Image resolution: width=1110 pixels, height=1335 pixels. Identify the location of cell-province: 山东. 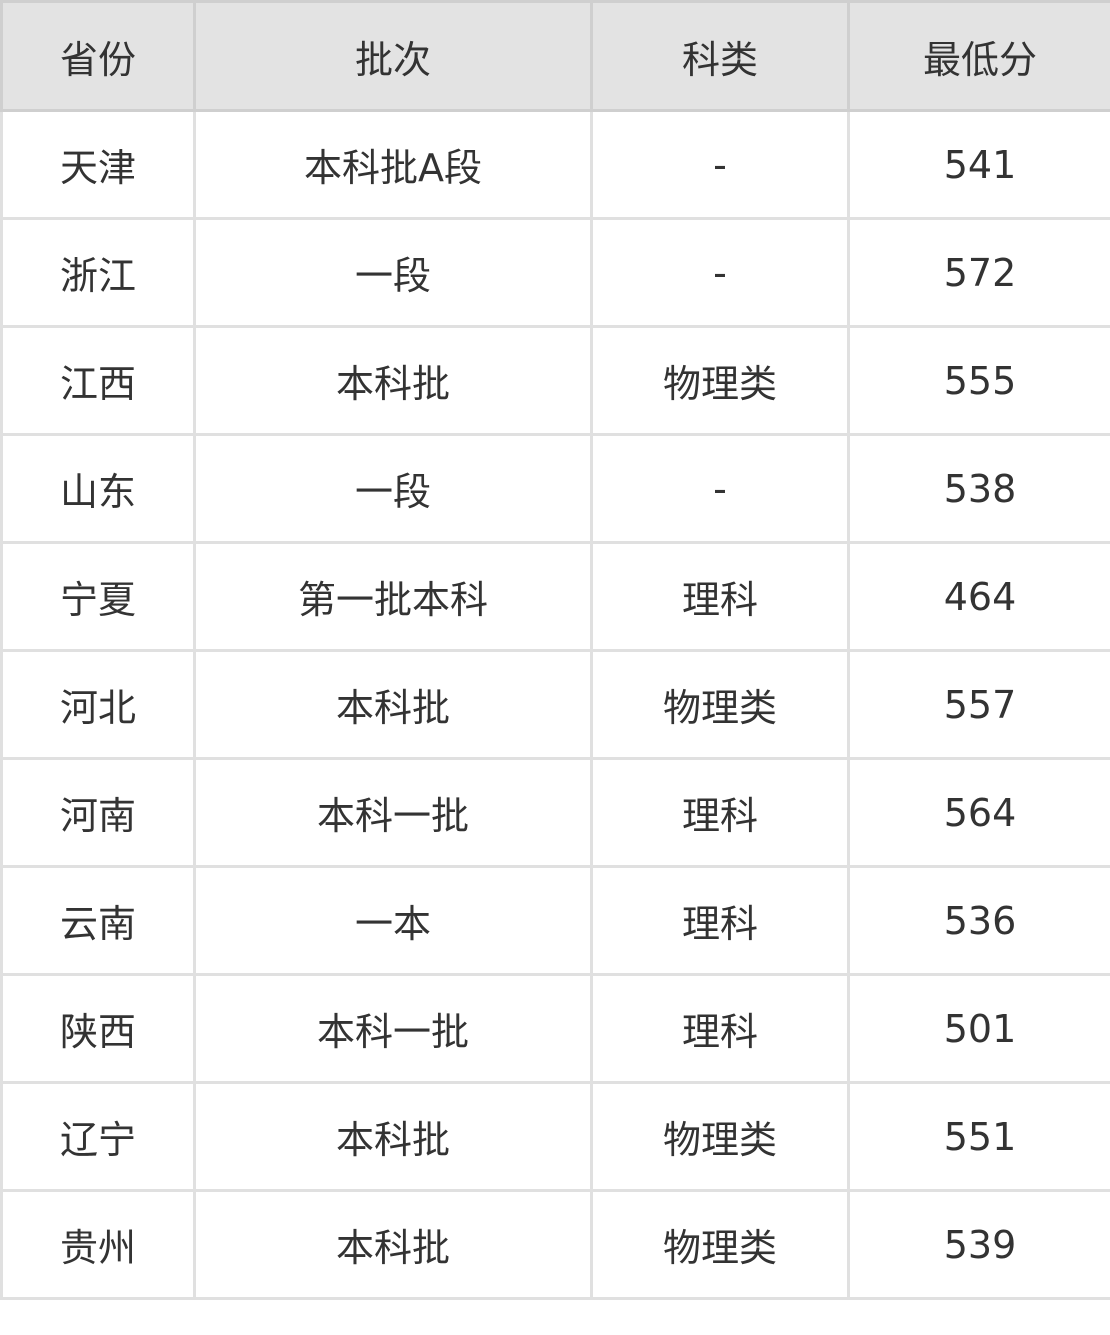
(98, 488).